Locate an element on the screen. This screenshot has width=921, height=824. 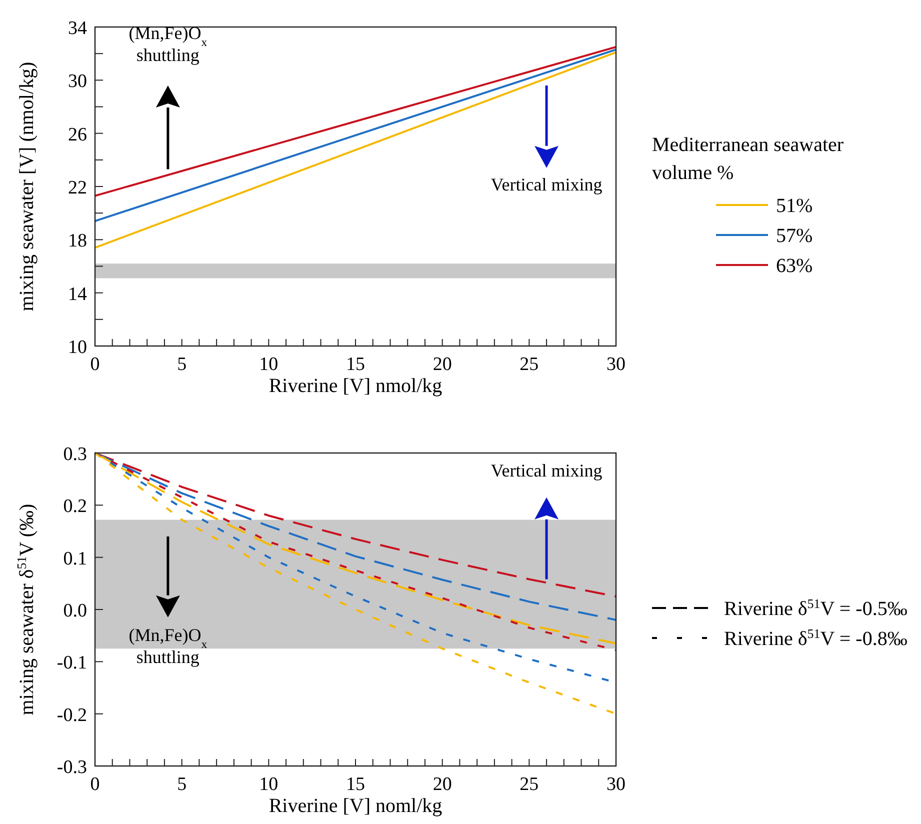
y-tick-label: 14 is located at coordinates (78, 294).